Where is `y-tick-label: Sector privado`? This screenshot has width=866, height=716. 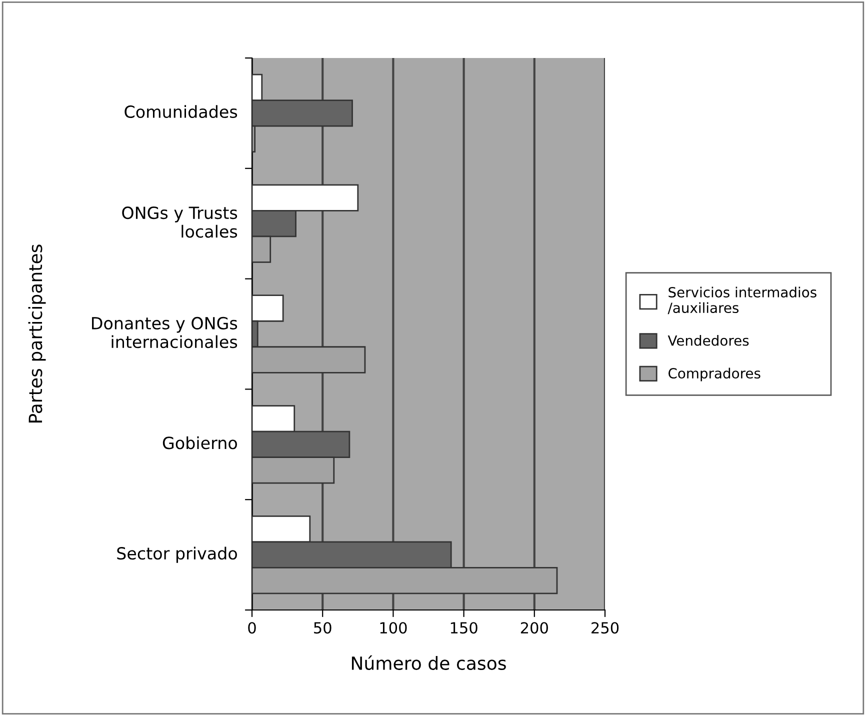 y-tick-label: Sector privado is located at coordinates (177, 554).